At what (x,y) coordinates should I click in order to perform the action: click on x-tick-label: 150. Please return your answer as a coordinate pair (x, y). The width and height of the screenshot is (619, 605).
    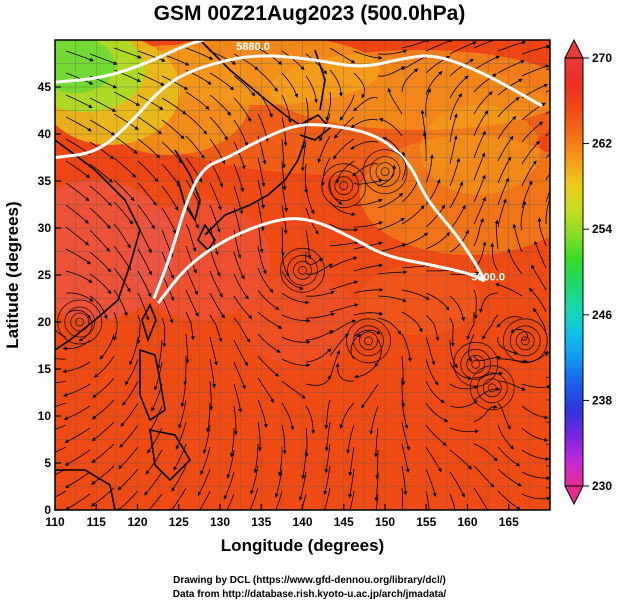
    Looking at the image, I should click on (385, 522).